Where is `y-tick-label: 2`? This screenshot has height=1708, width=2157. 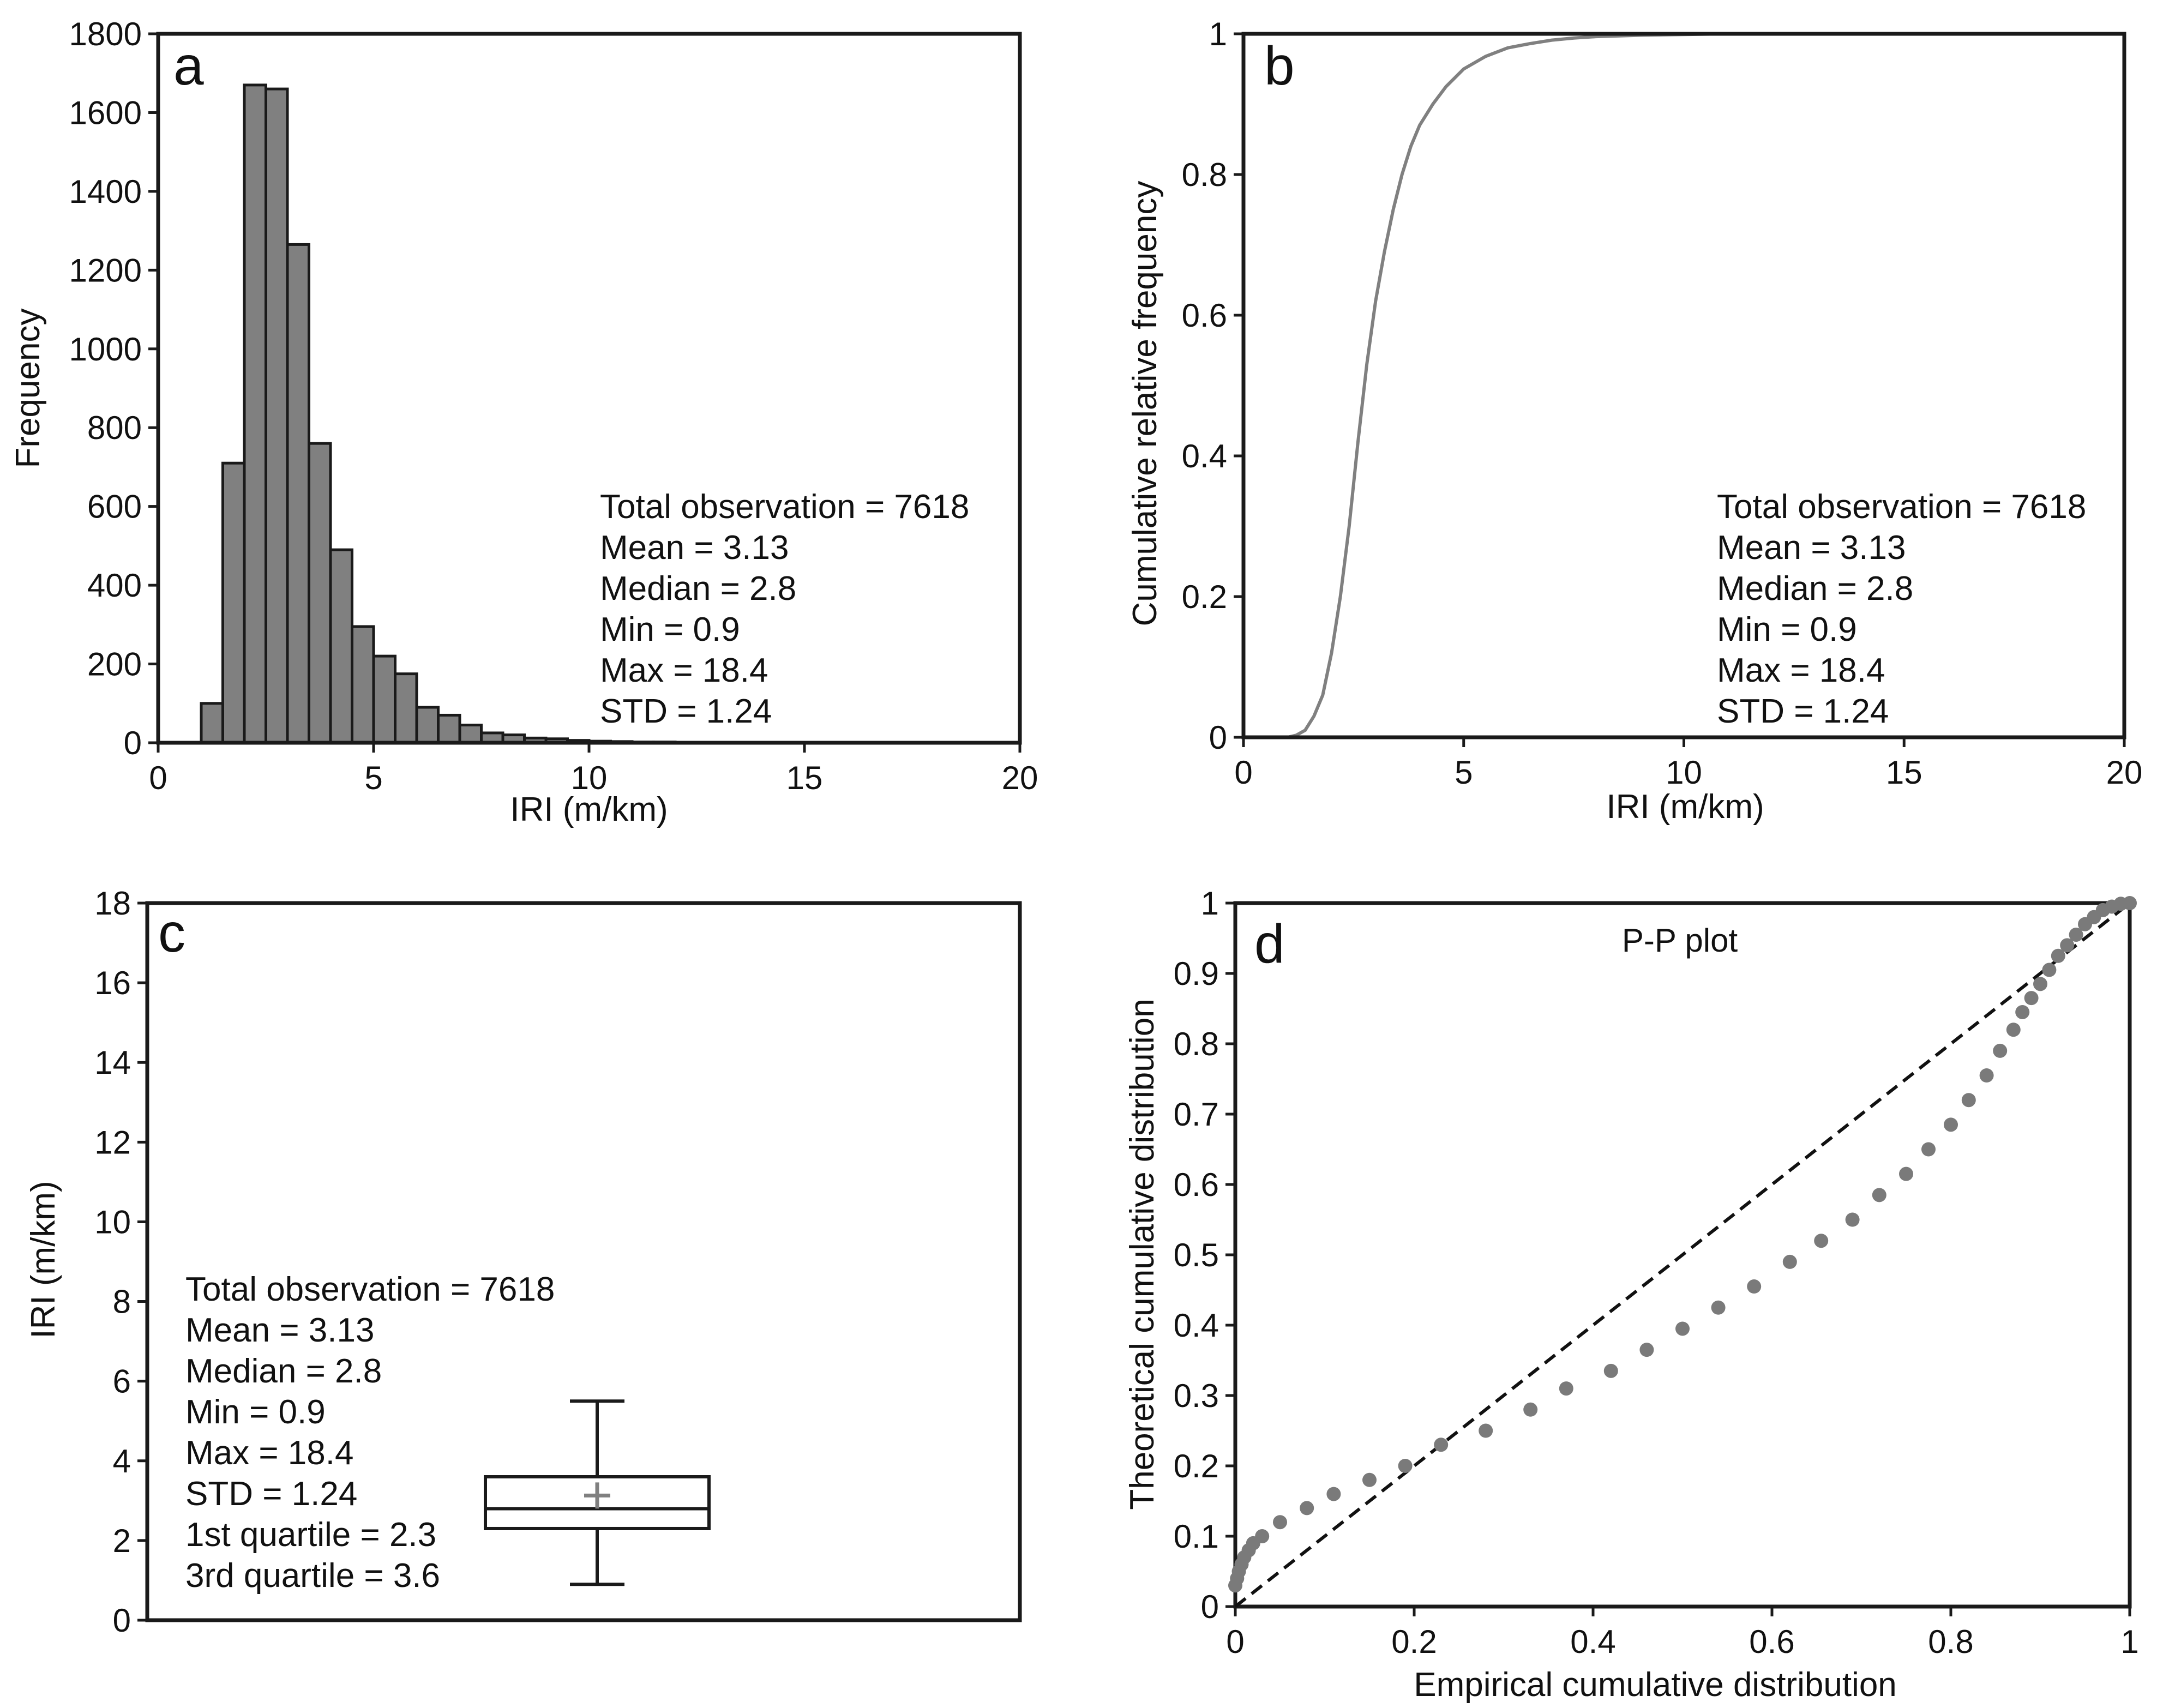 y-tick-label: 2 is located at coordinates (122, 1541).